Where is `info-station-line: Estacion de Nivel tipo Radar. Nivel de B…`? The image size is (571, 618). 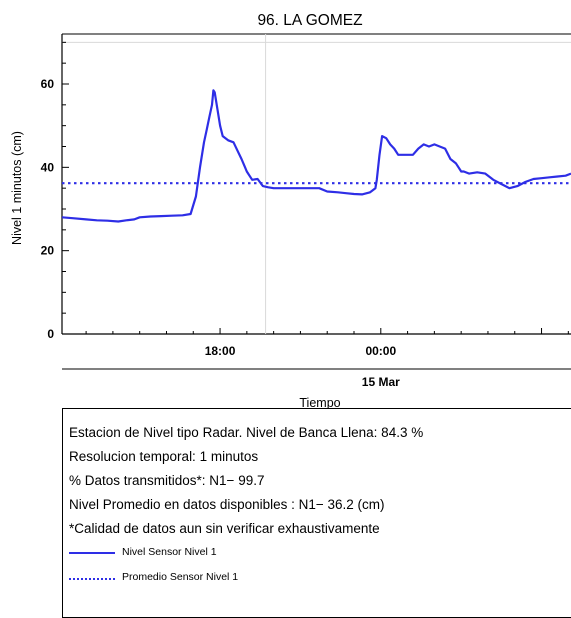
info-station-line: Estacion de Nivel tipo Radar. Nivel de B… is located at coordinates (246, 432).